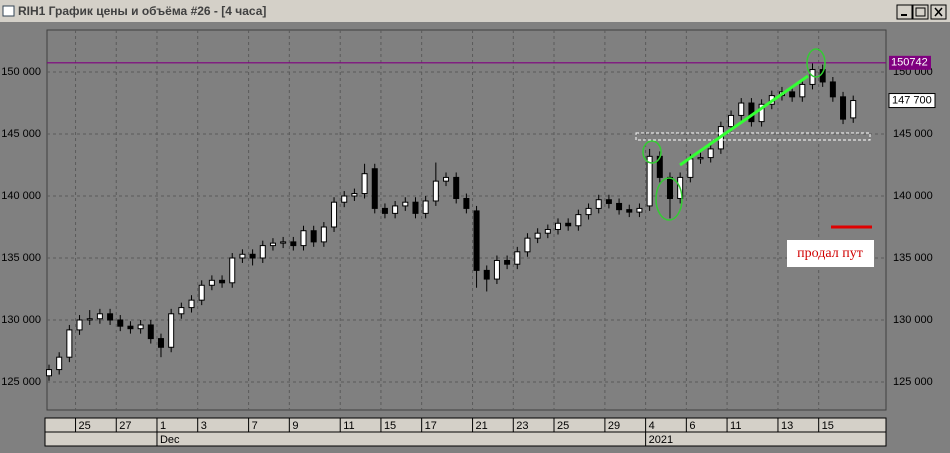 Image resolution: width=950 pixels, height=453 pixels. I want to click on x-tick-label: 3, so click(204, 426).